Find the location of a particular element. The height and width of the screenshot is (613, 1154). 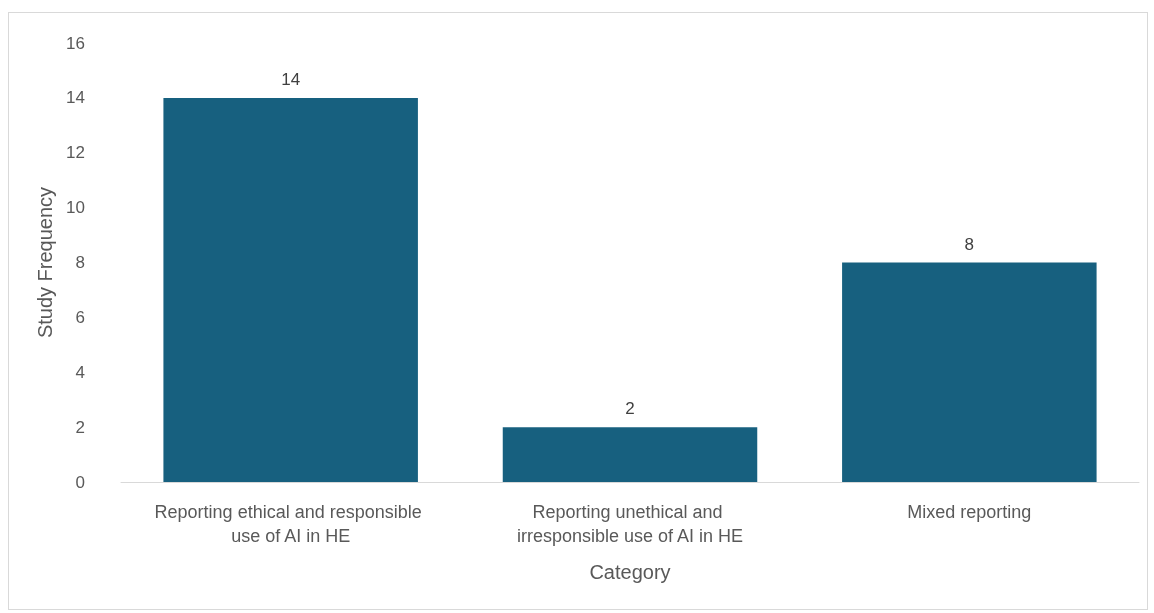

data-label: 8 is located at coordinates (969, 244).